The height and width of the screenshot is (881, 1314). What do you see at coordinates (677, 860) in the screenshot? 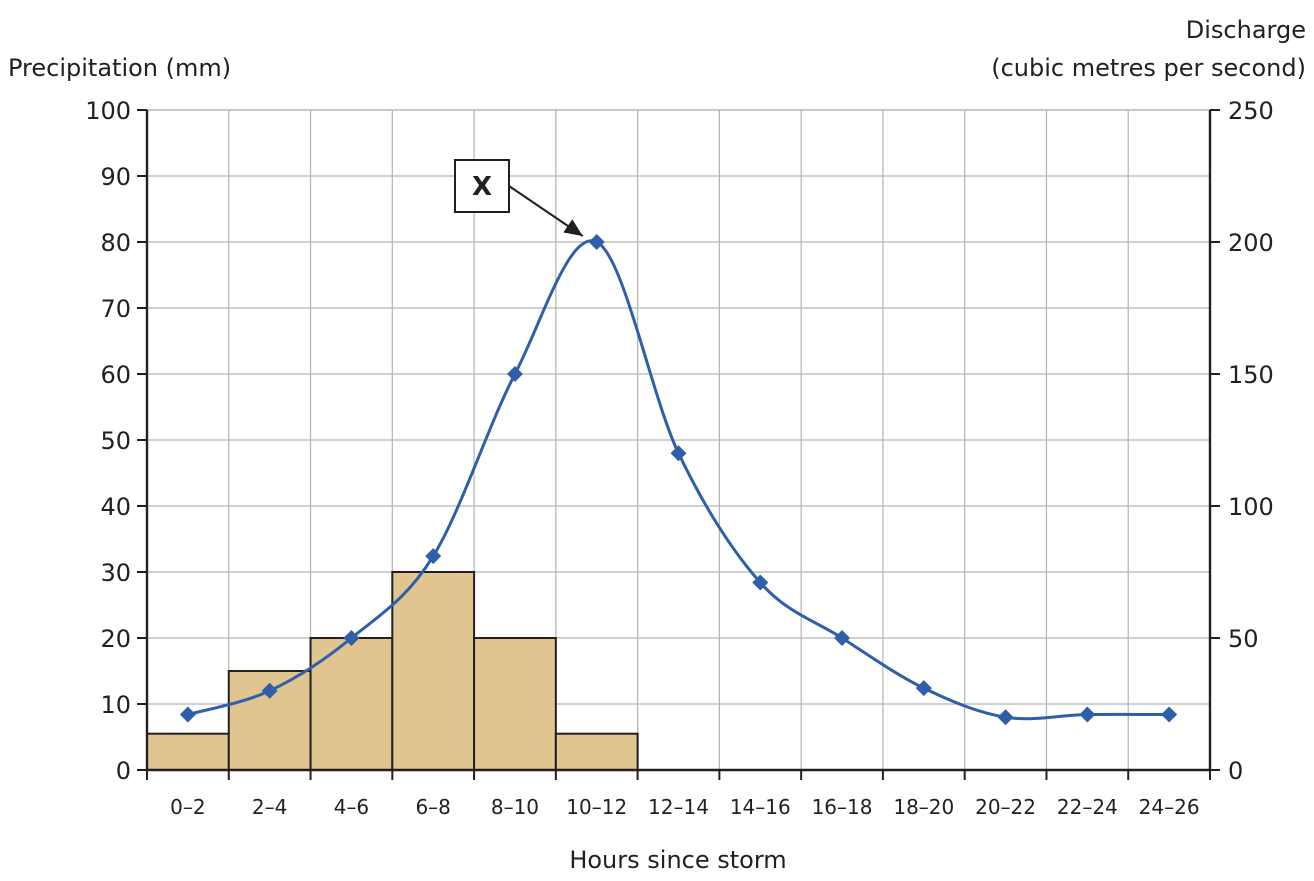
I see `x-axis-title: Hours since storm` at bounding box center [677, 860].